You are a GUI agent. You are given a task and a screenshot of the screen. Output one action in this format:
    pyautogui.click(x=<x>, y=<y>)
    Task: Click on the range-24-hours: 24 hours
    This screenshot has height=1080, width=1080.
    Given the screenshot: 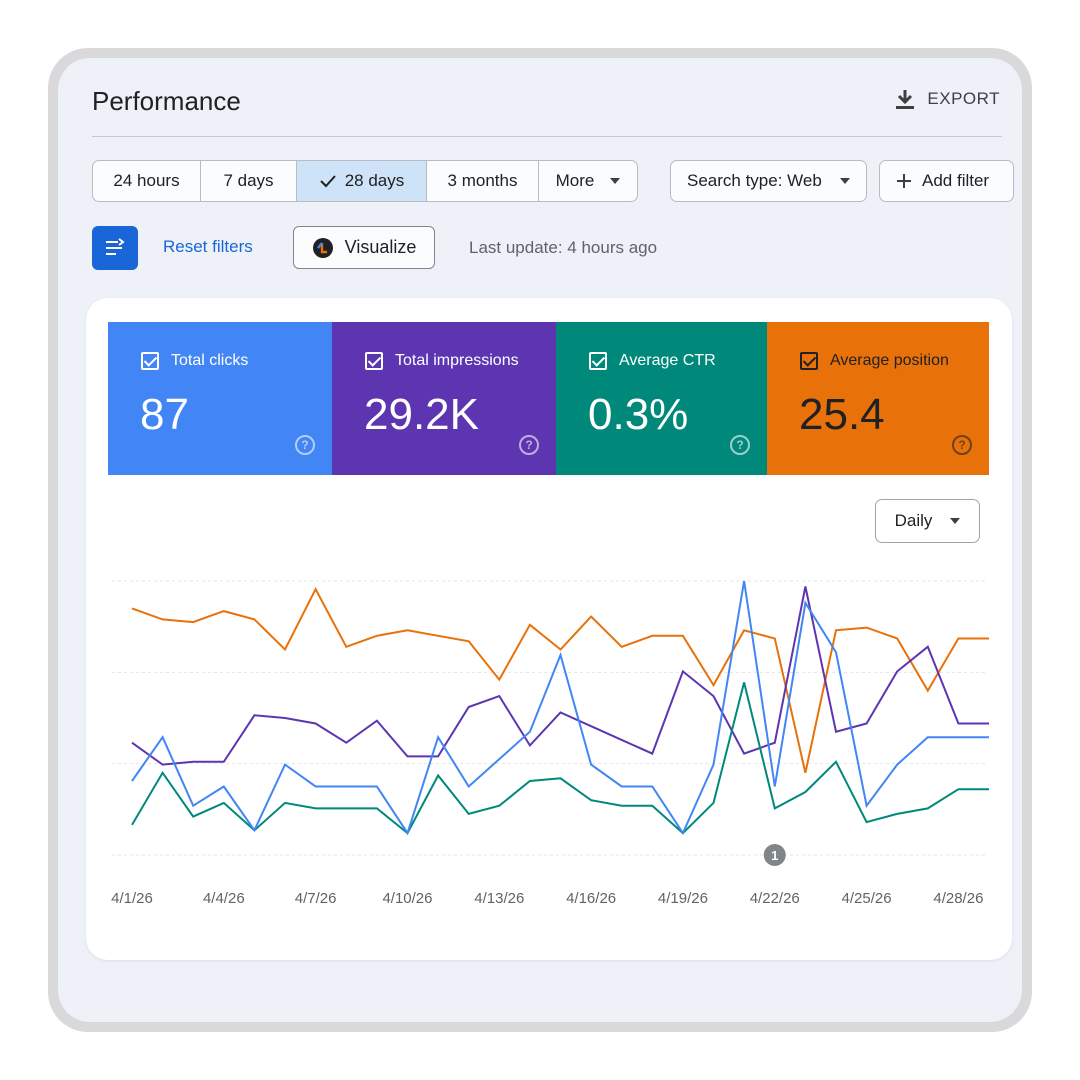 What is the action you would take?
    pyautogui.click(x=147, y=181)
    